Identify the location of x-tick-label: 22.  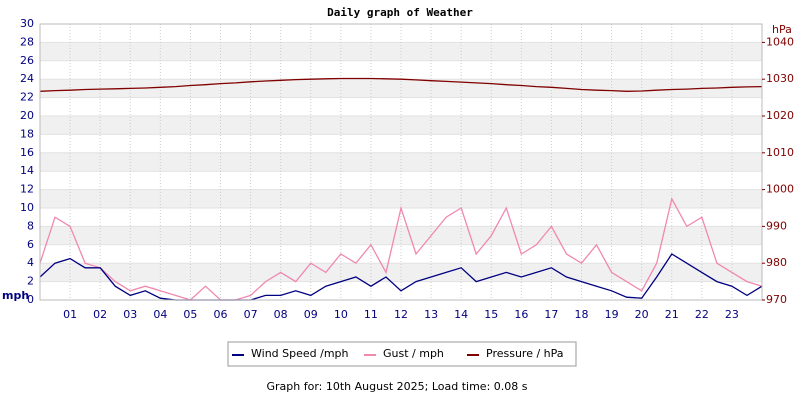
(702, 314).